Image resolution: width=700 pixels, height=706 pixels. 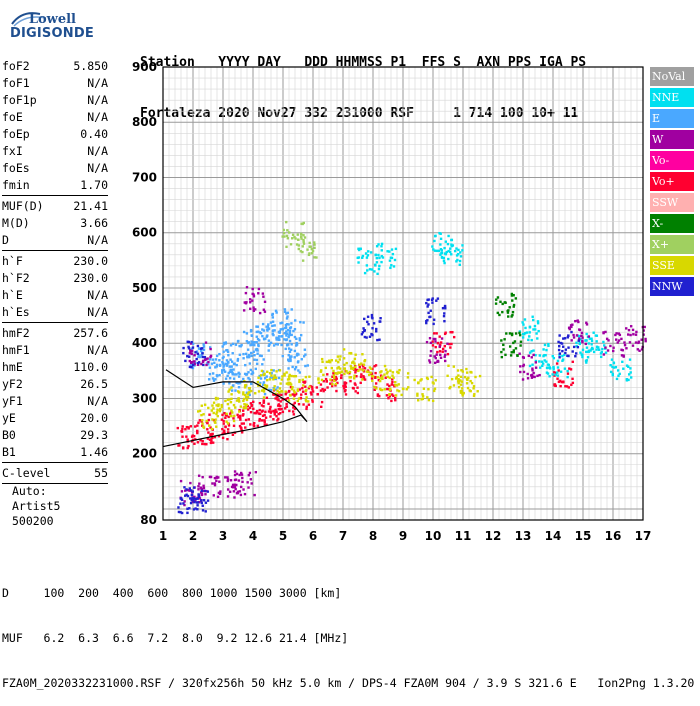 I want to click on param-divider, so click(x=55, y=195).